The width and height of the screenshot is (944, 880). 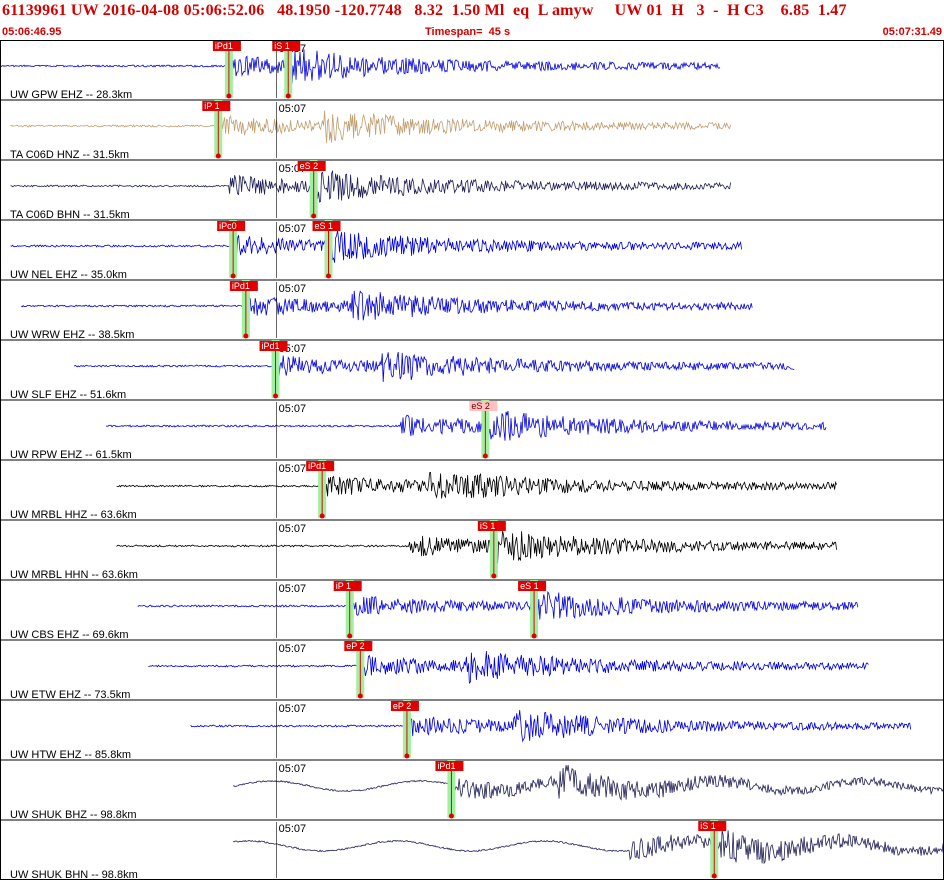 I want to click on timespan-label: Timespan= 45 s, so click(x=468, y=32).